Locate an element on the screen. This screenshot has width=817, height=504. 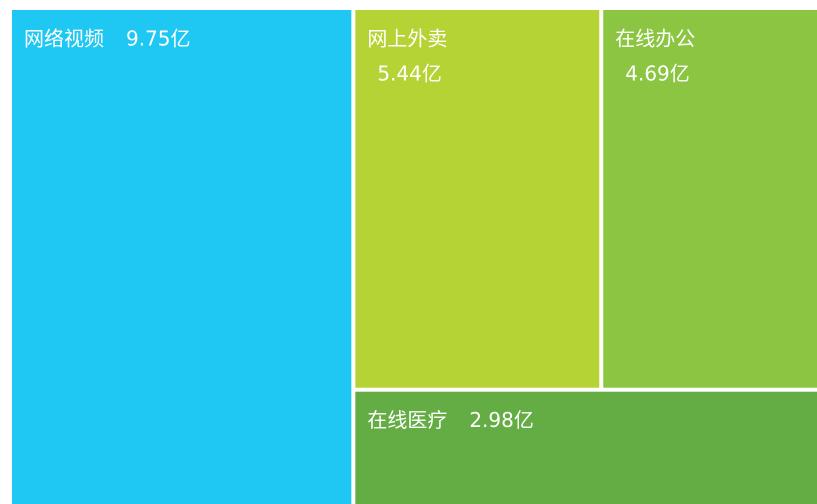
cell-value: 2.98亿 is located at coordinates (501, 420).